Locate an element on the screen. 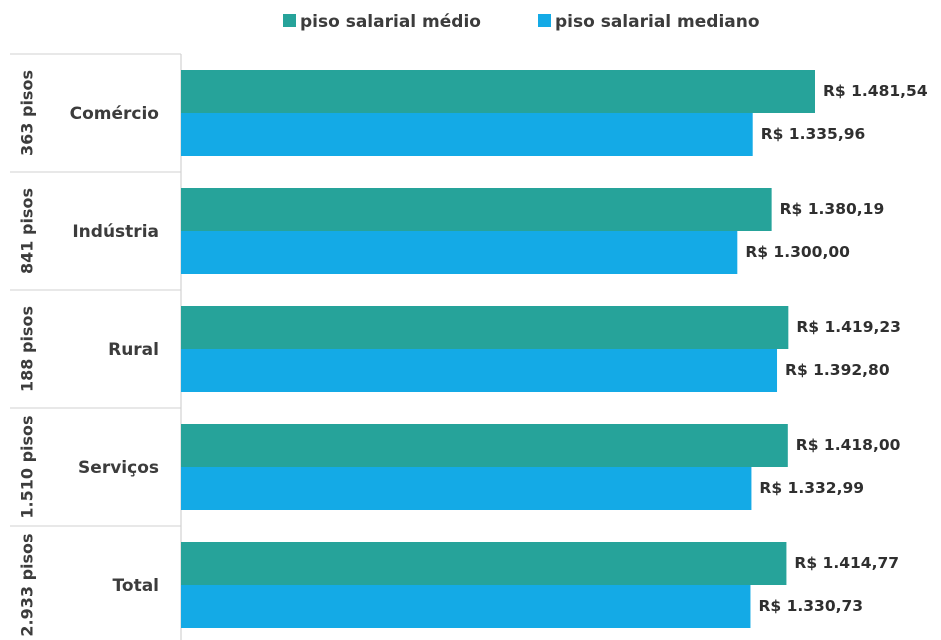 The width and height of the screenshot is (941, 640). group-label-total: 2.933 pisos is located at coordinates (27, 584).